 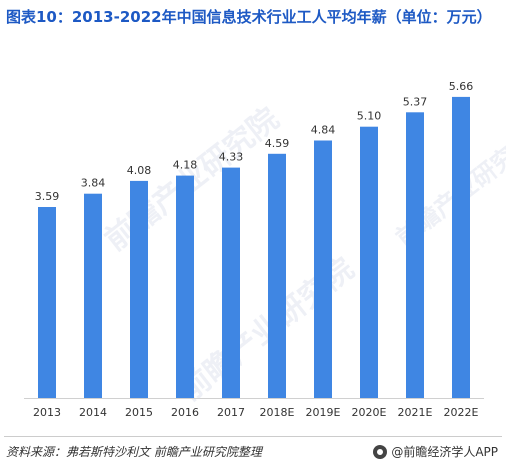 What do you see at coordinates (231, 157) in the screenshot?
I see `data-label-2017: 4.33` at bounding box center [231, 157].